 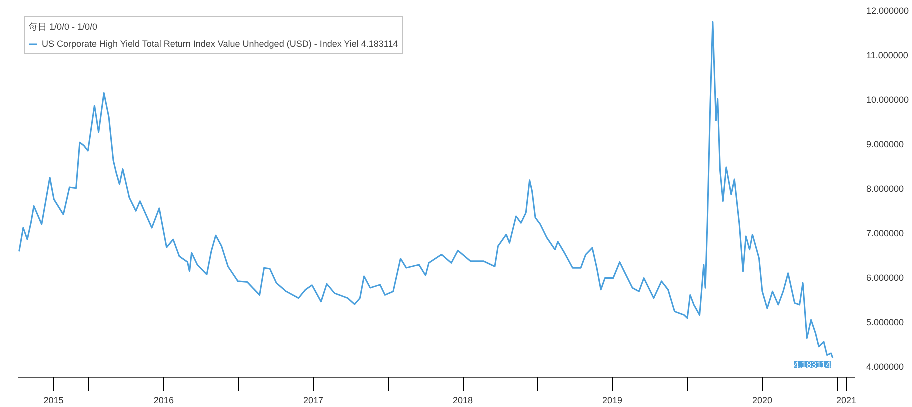 What do you see at coordinates (885, 277) in the screenshot?
I see `y-tick-label: 6.000000` at bounding box center [885, 277].